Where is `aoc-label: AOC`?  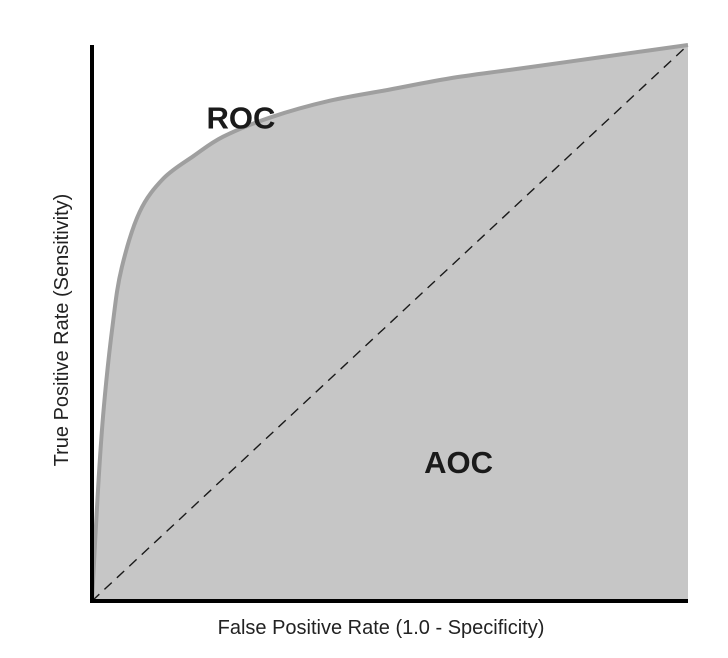
aoc-label: AOC is located at coordinates (458, 462).